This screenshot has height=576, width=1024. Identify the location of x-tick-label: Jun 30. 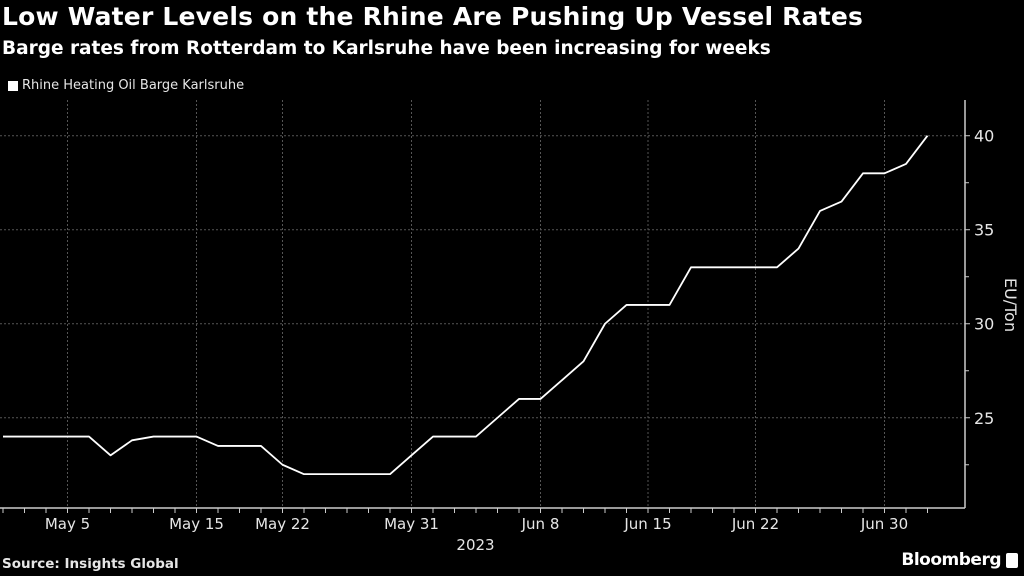
(884, 524).